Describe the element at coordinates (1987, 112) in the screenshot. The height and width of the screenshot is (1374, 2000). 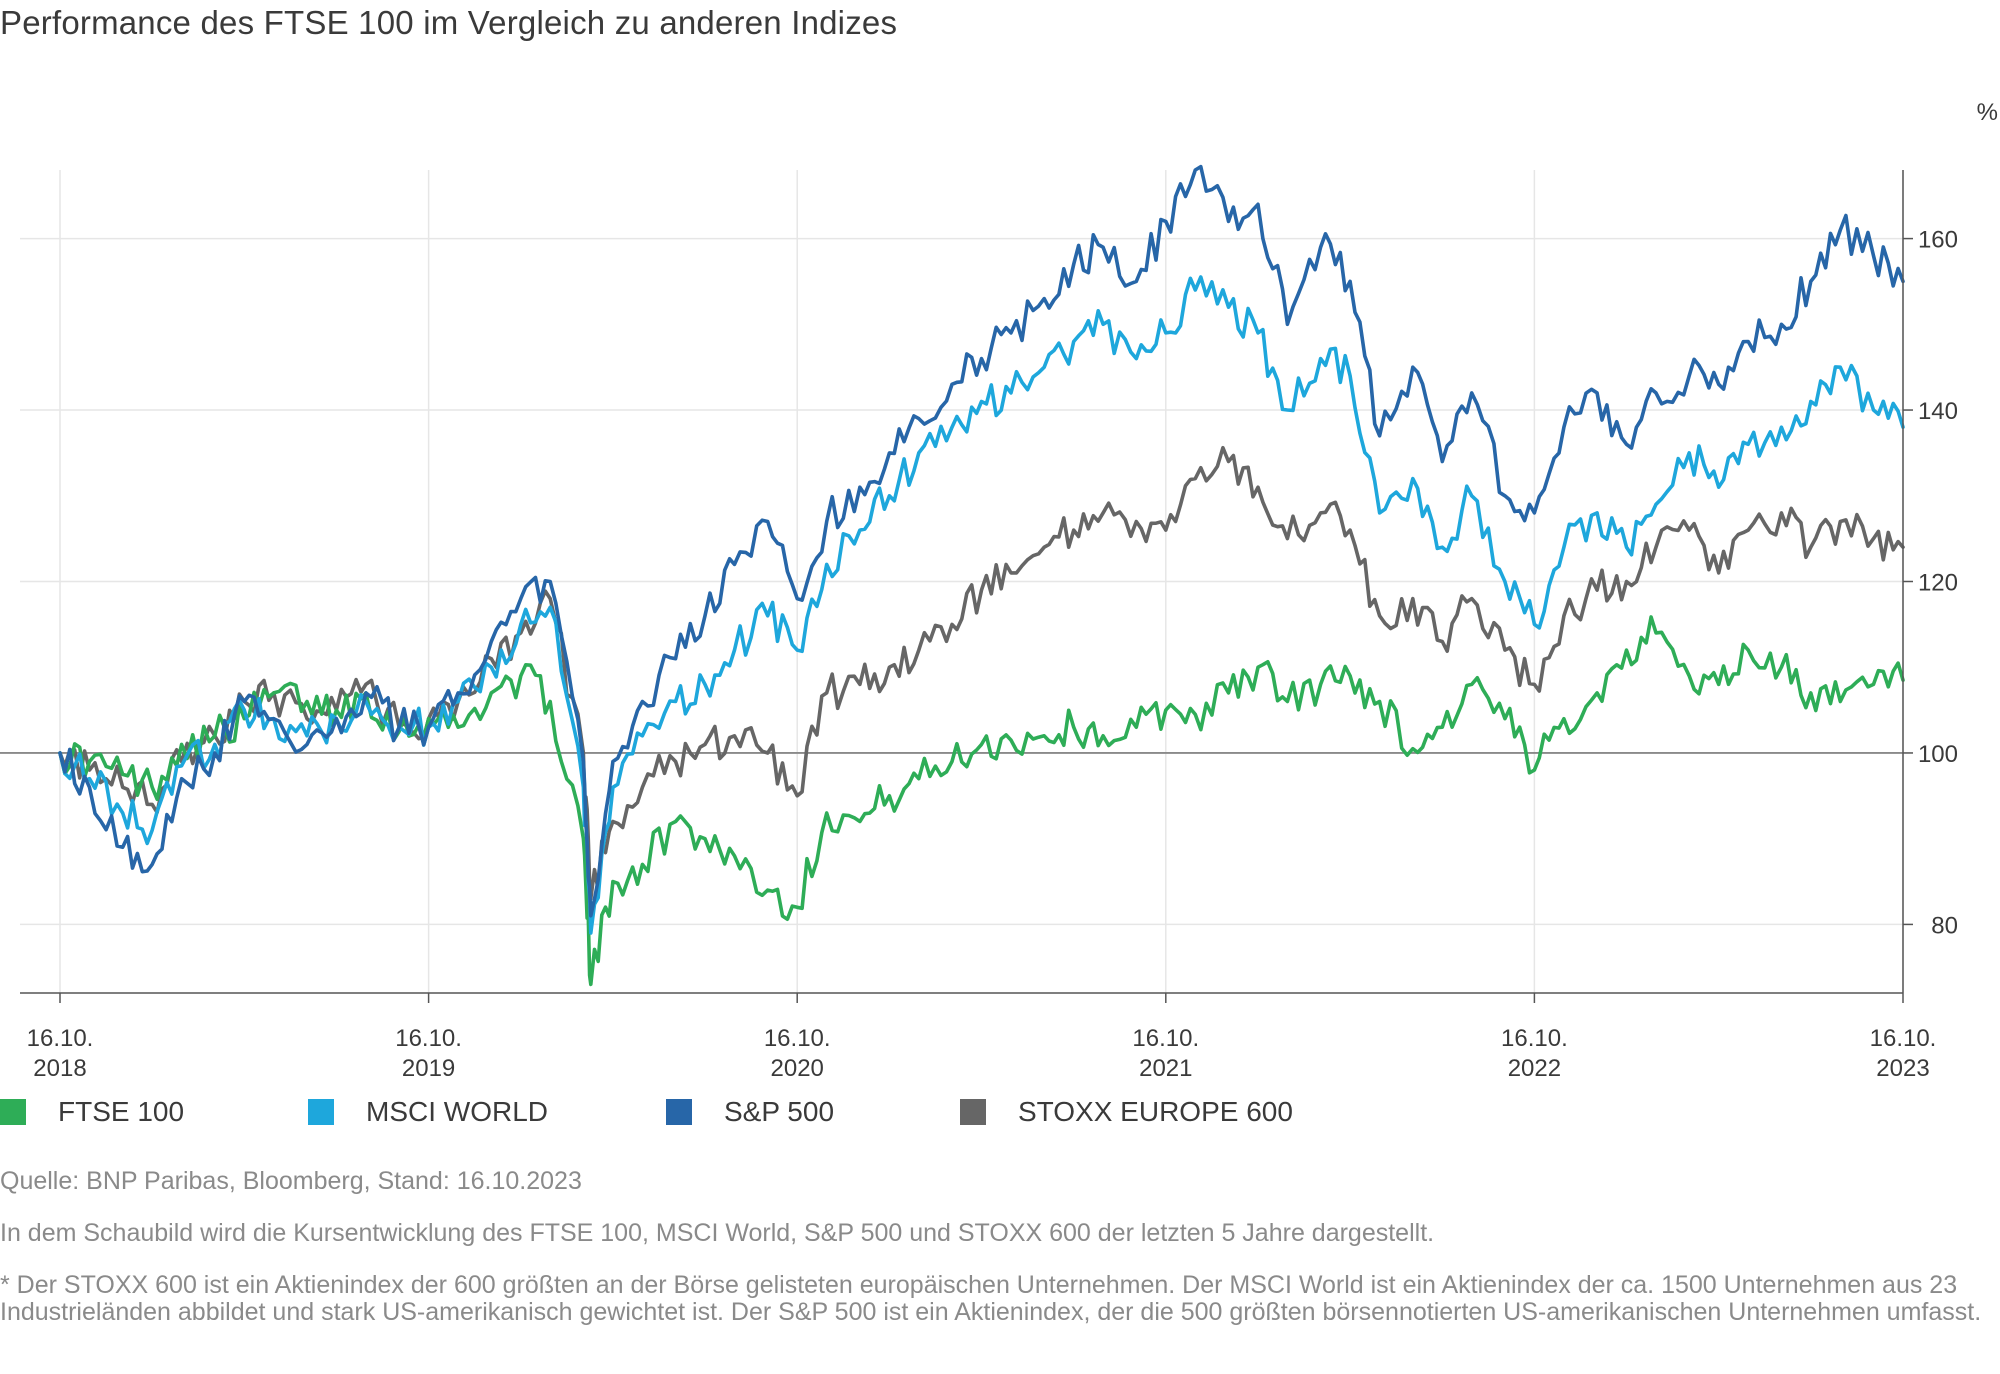
I see `y-axis-unit-label: %` at that location.